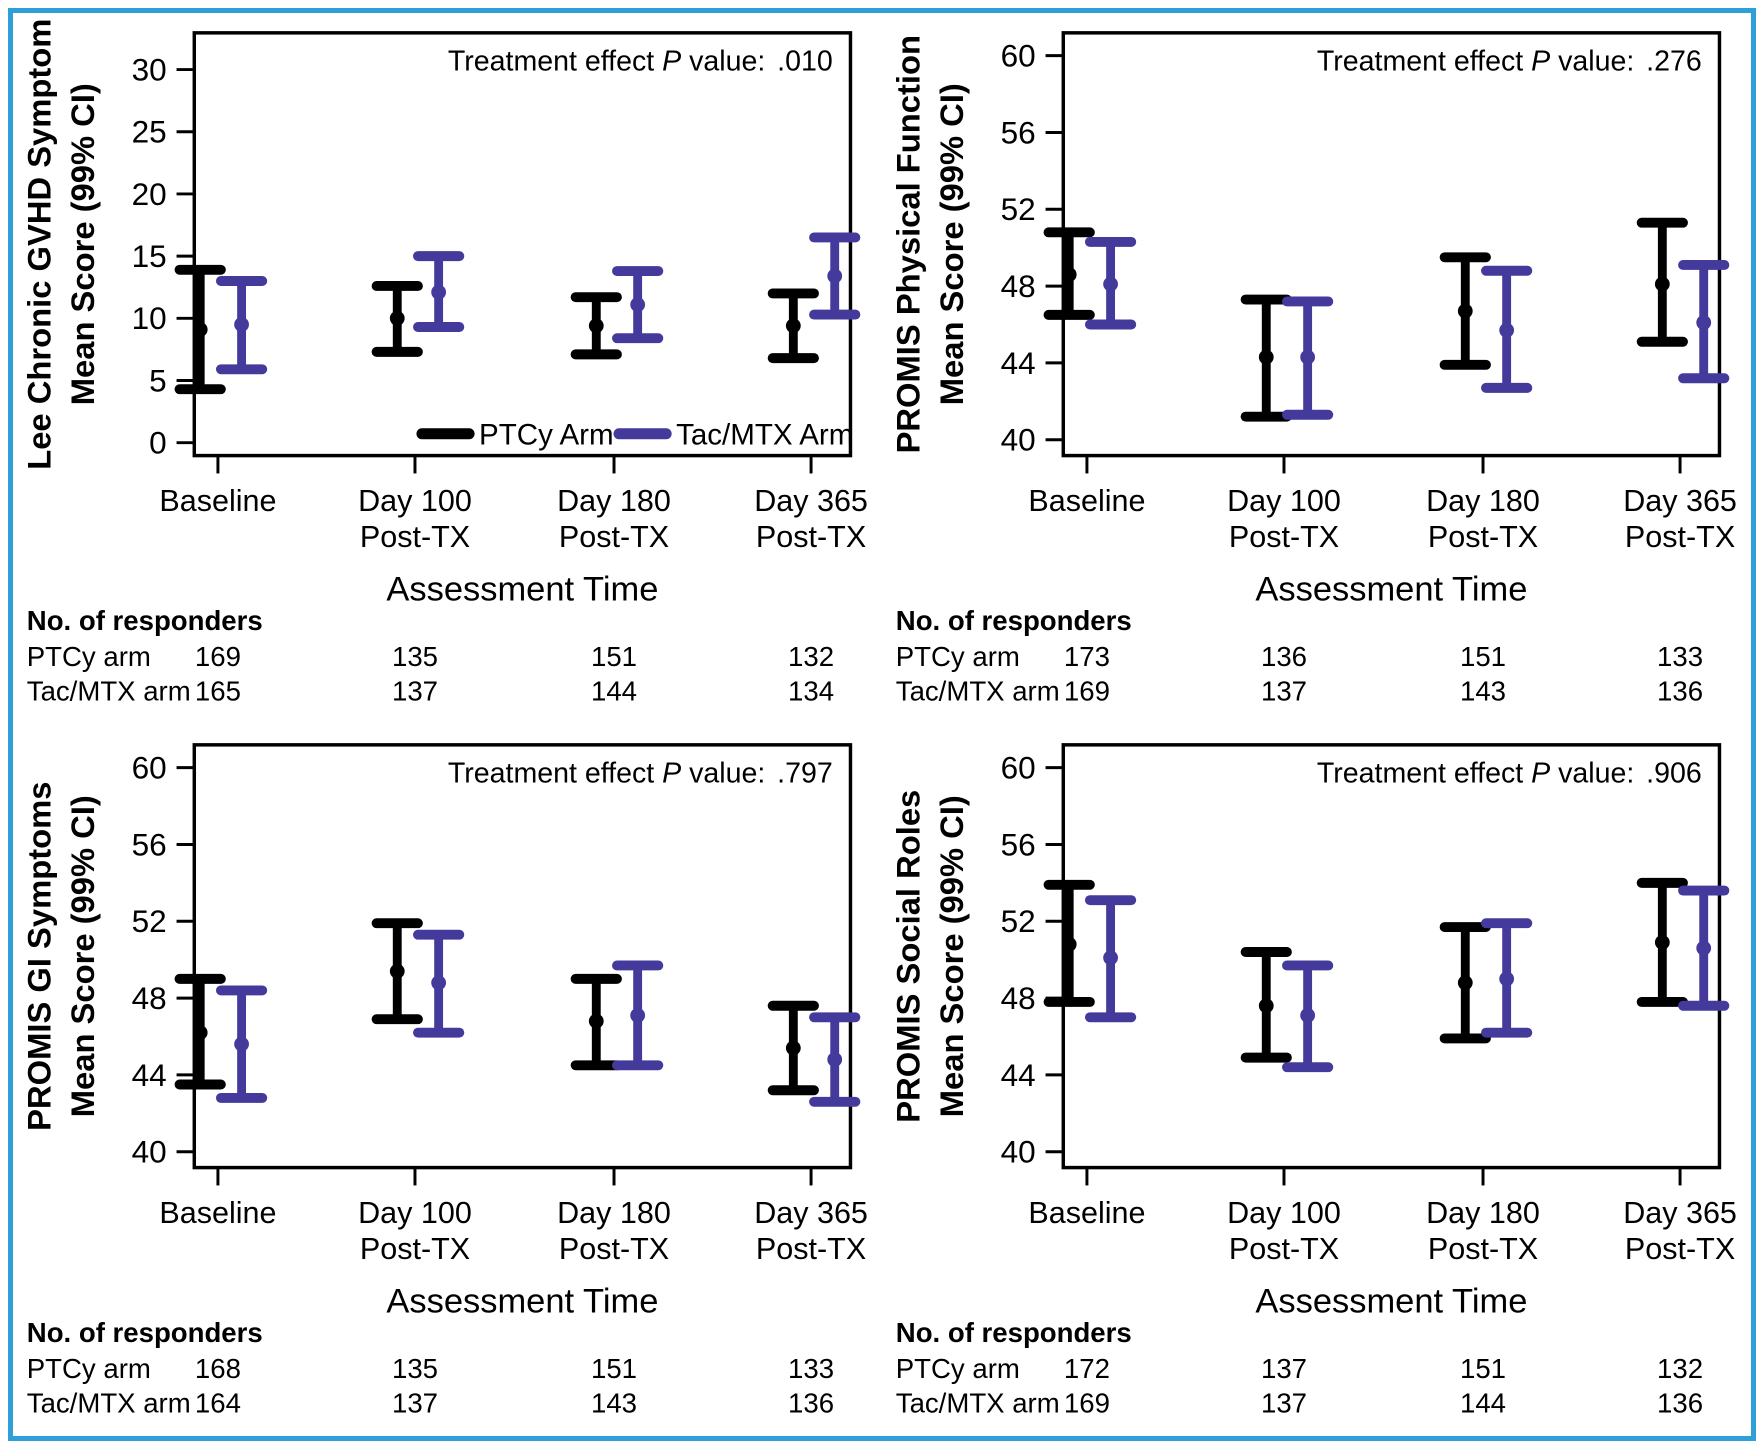 The image size is (1764, 1449). I want to click on p-value-annotation: Treatment effect P value: .797, so click(640, 773).